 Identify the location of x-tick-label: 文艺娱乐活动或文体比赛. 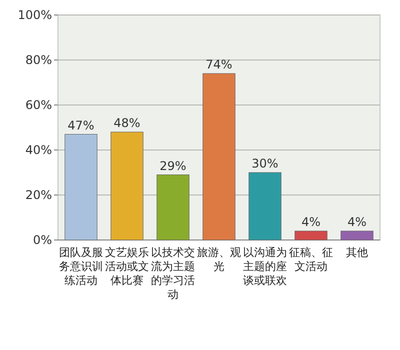
(127, 266).